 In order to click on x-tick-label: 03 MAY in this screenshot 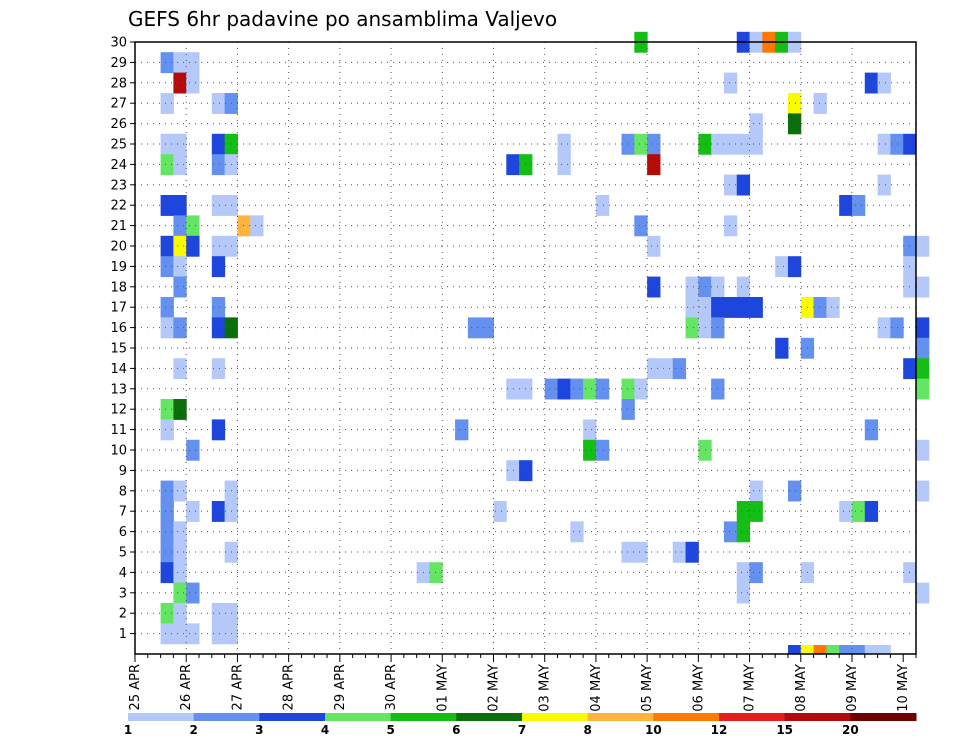, I will do `click(545, 688)`.